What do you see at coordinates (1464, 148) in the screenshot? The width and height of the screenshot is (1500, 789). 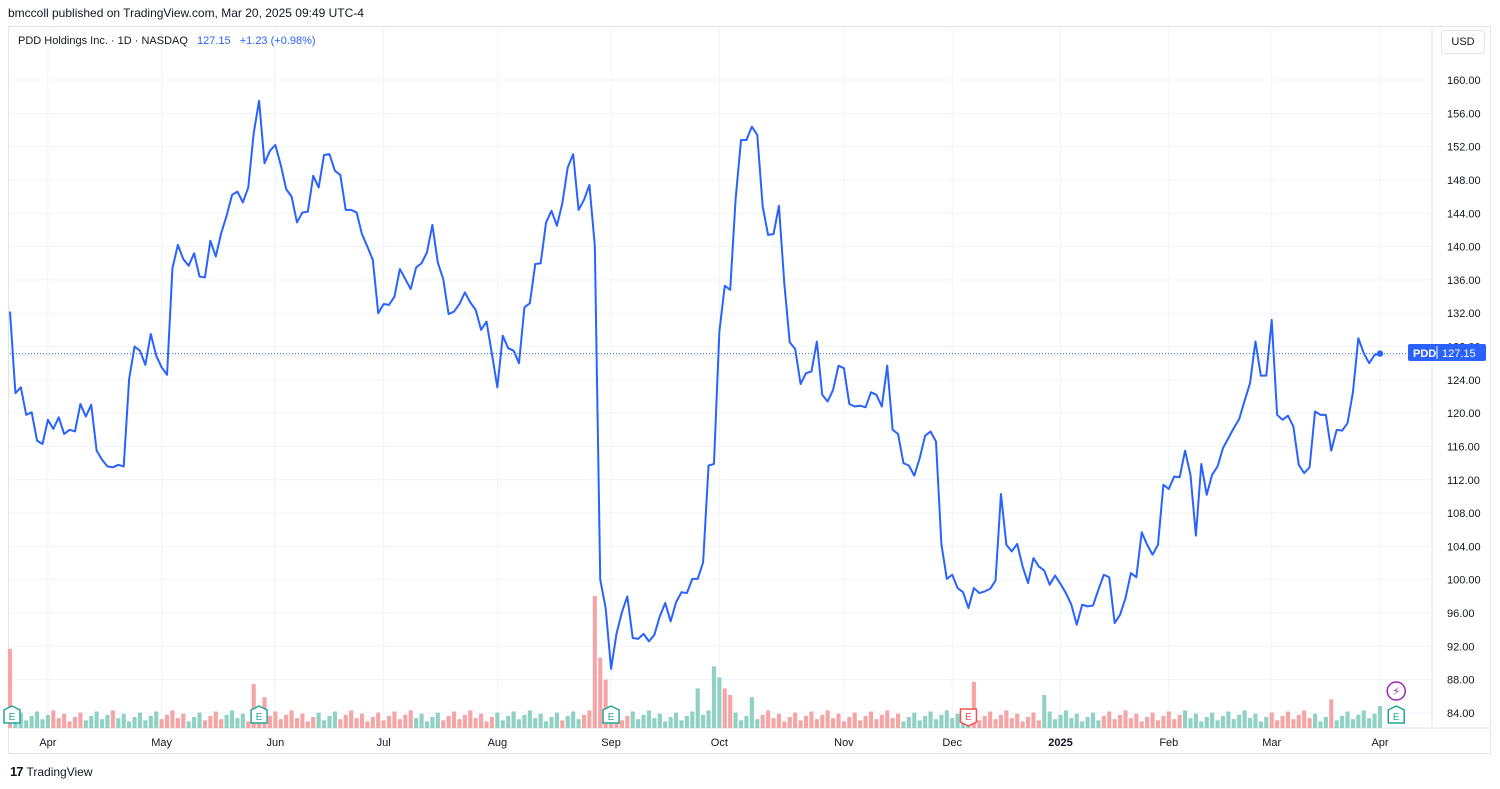 I see `y-tick-label: 152.00` at bounding box center [1464, 148].